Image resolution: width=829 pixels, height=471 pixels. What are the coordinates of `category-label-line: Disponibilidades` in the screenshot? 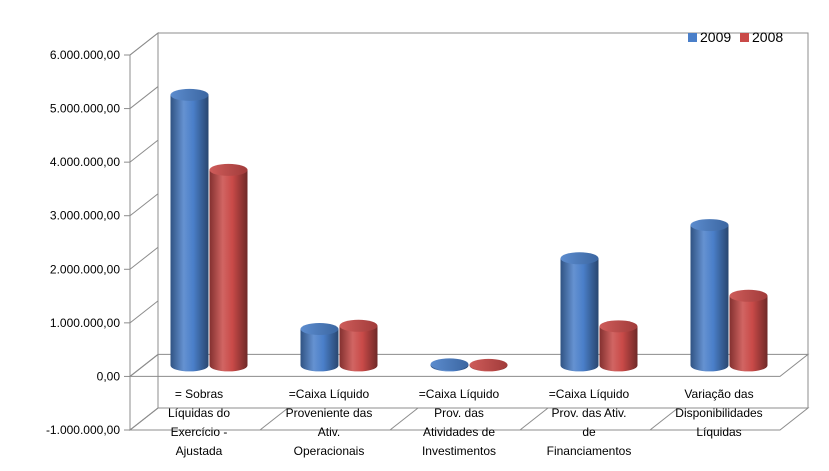 It's located at (718, 413).